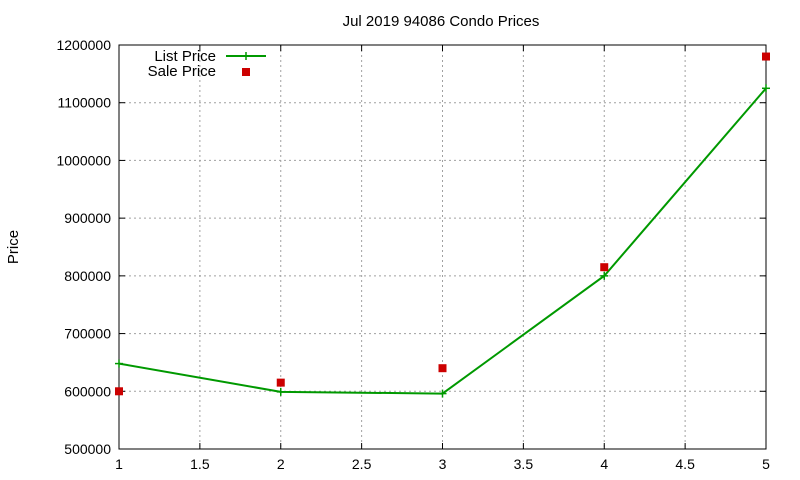 Image resolution: width=800 pixels, height=480 pixels. Describe the element at coordinates (85, 103) in the screenshot. I see `y-tick-label: 1100000` at that location.